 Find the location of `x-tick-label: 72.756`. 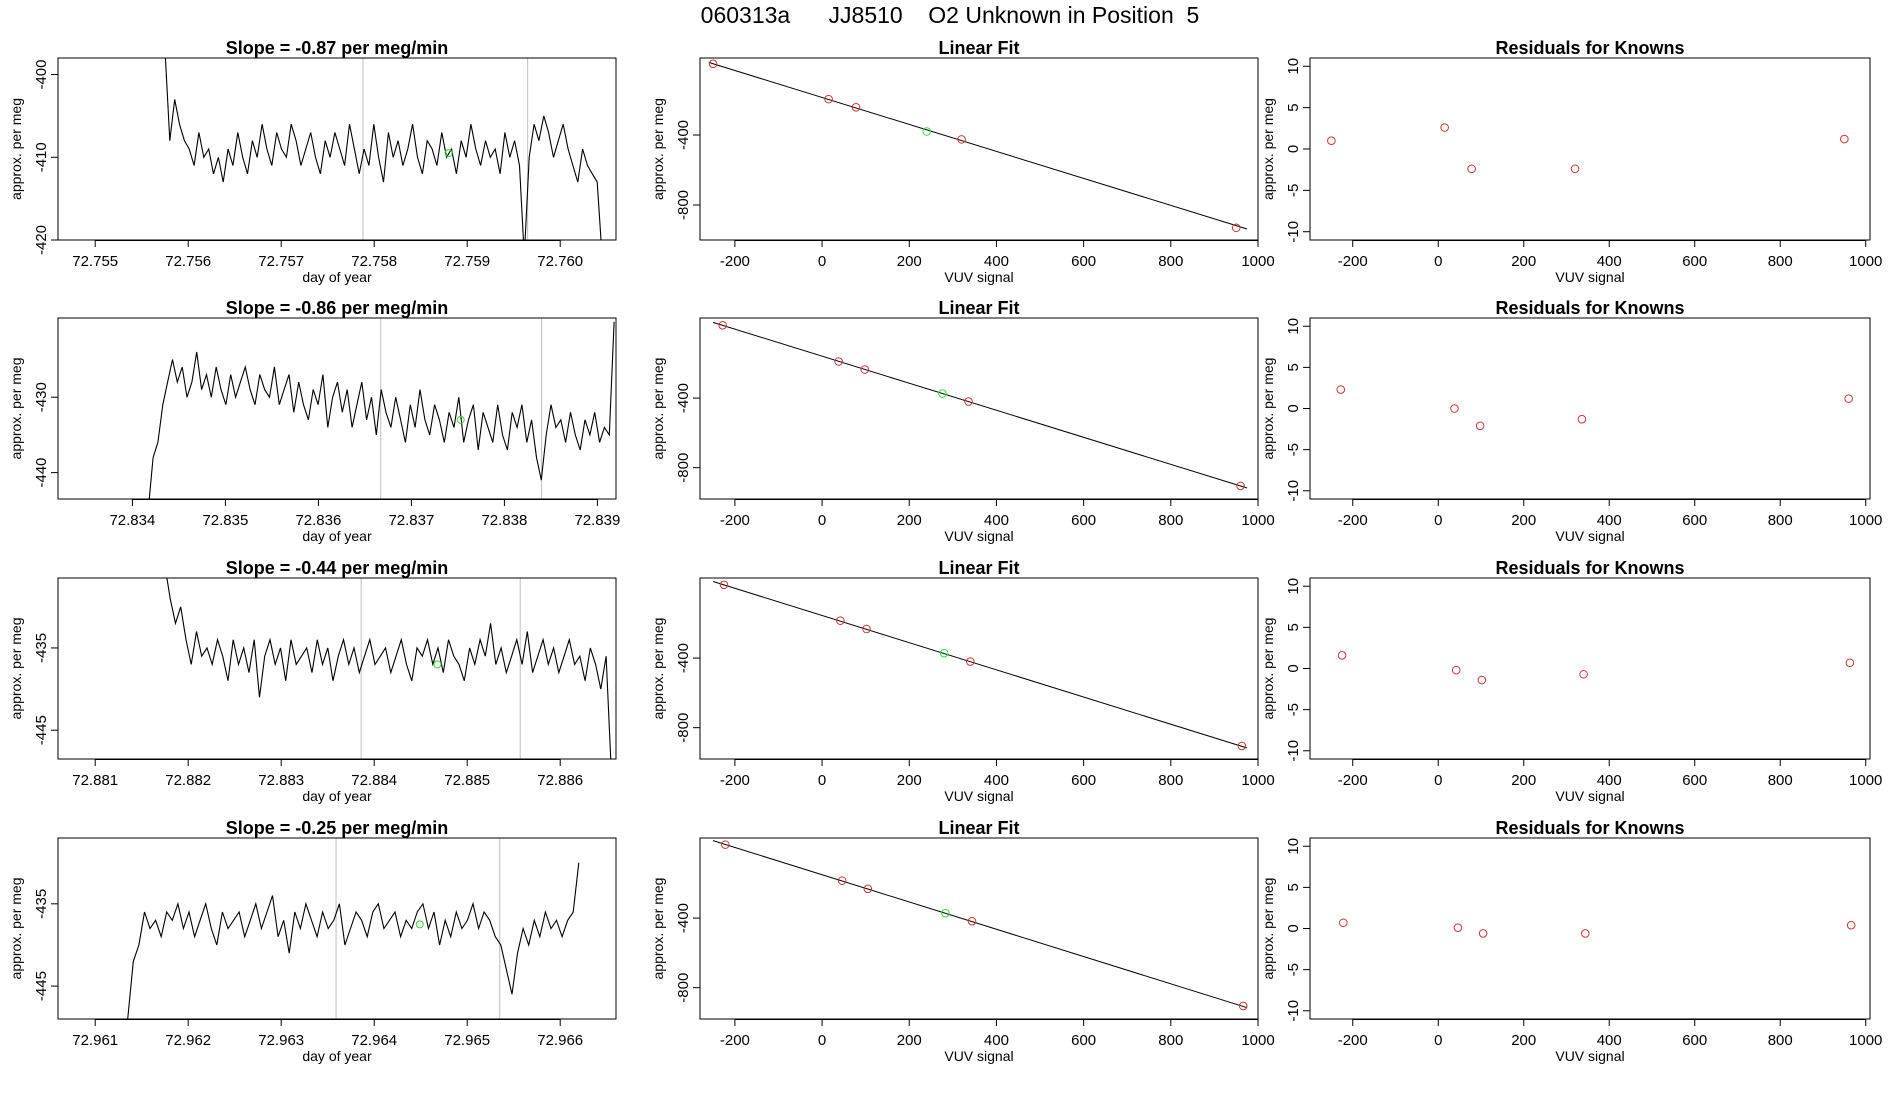

x-tick-label: 72.756 is located at coordinates (188, 261).